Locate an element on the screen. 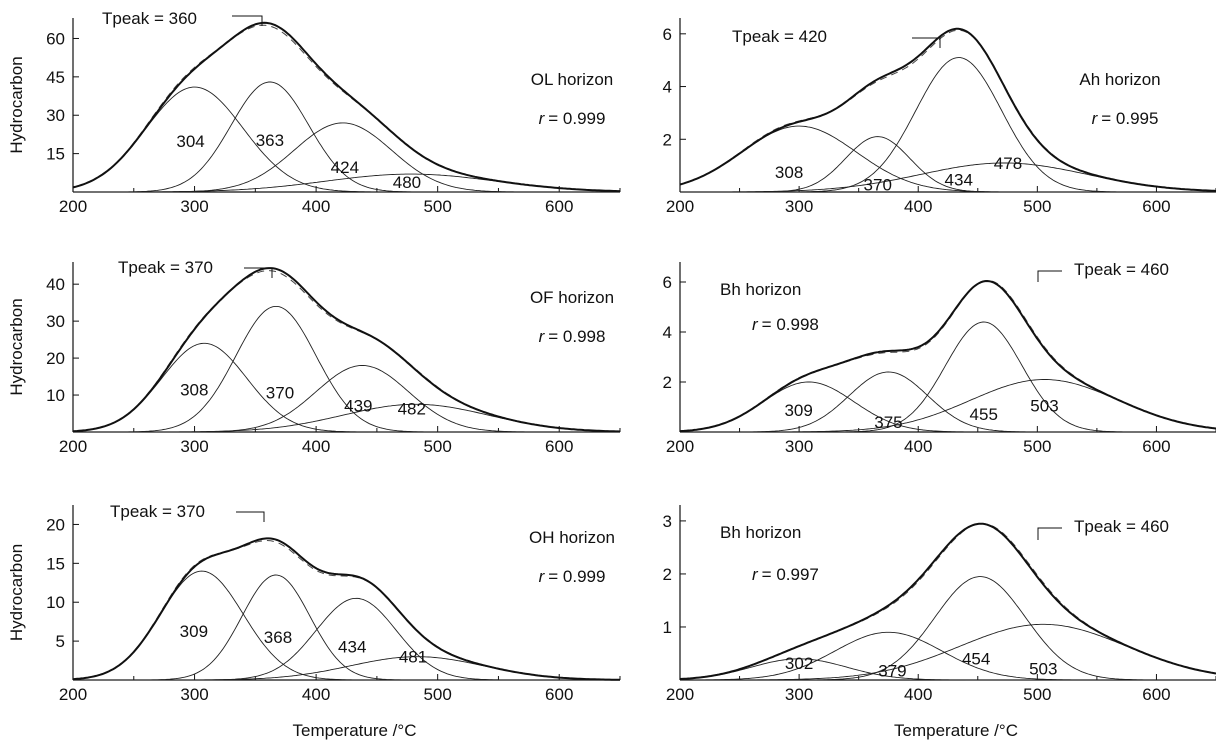  y-tick-label: 45 is located at coordinates (55, 77).